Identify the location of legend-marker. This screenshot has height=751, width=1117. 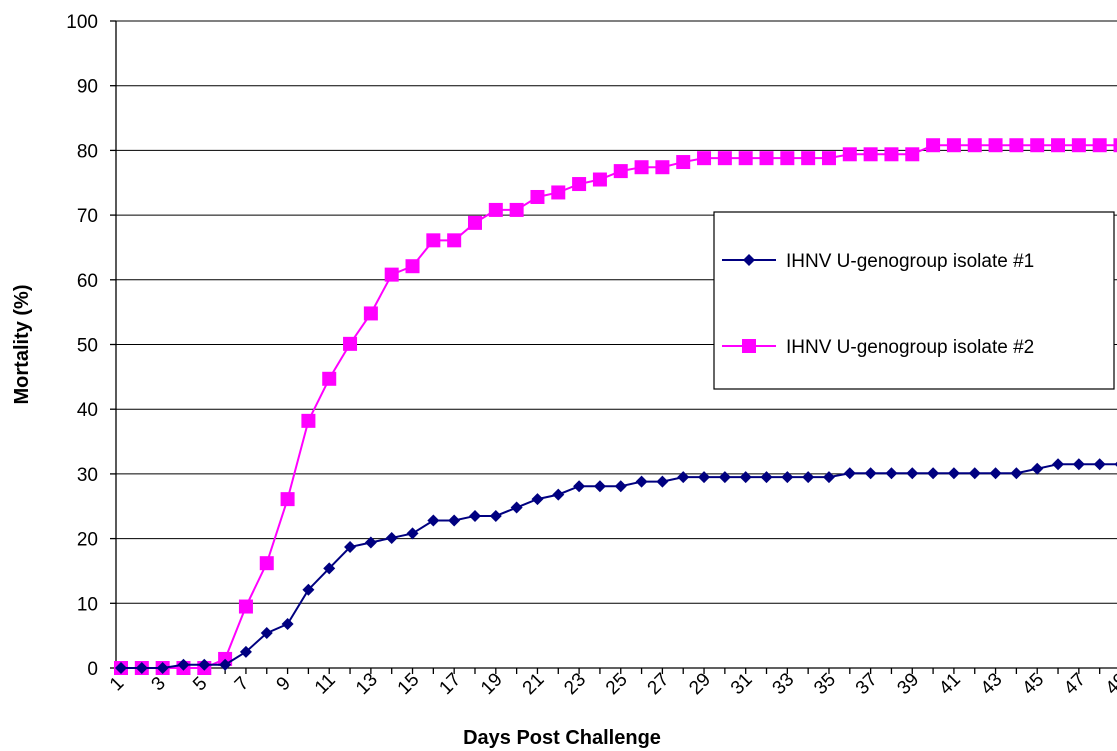
(749, 260).